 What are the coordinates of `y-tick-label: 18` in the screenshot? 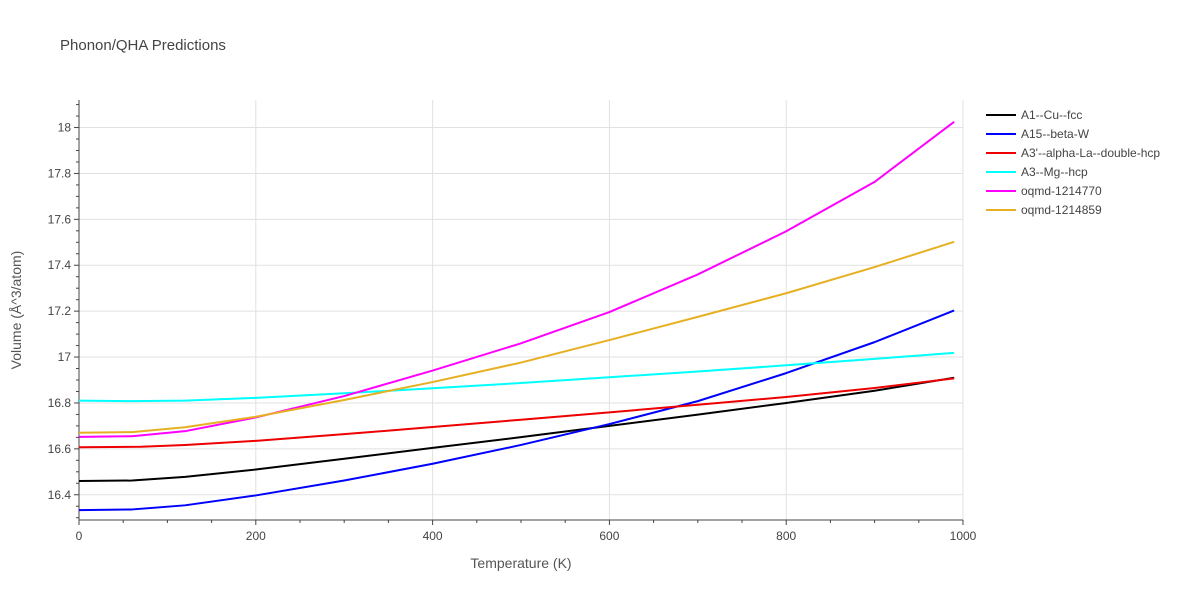 It's located at (65, 128).